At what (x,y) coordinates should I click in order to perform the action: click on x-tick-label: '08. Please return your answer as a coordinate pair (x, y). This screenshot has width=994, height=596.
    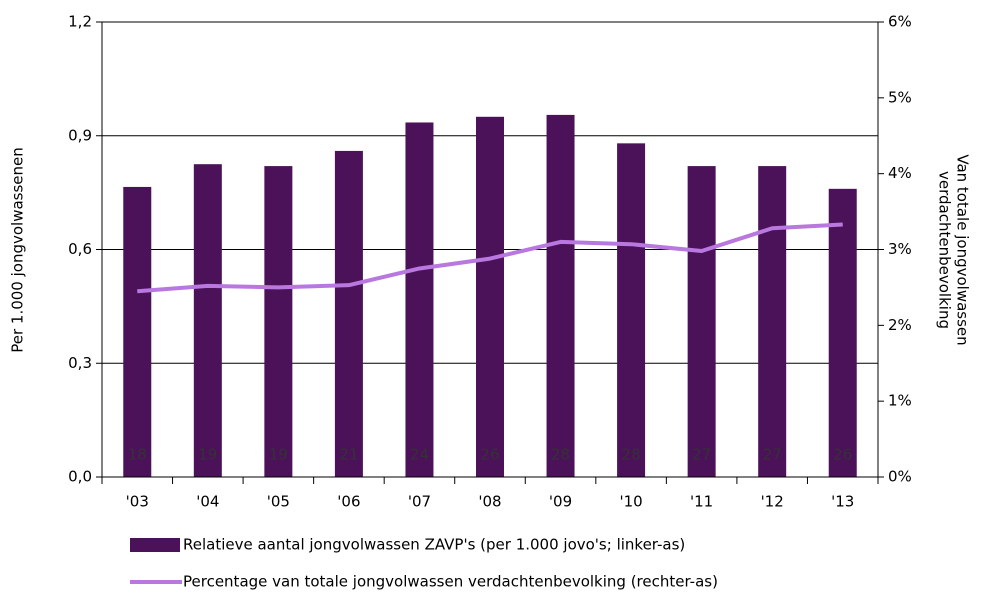
    Looking at the image, I should click on (489, 502).